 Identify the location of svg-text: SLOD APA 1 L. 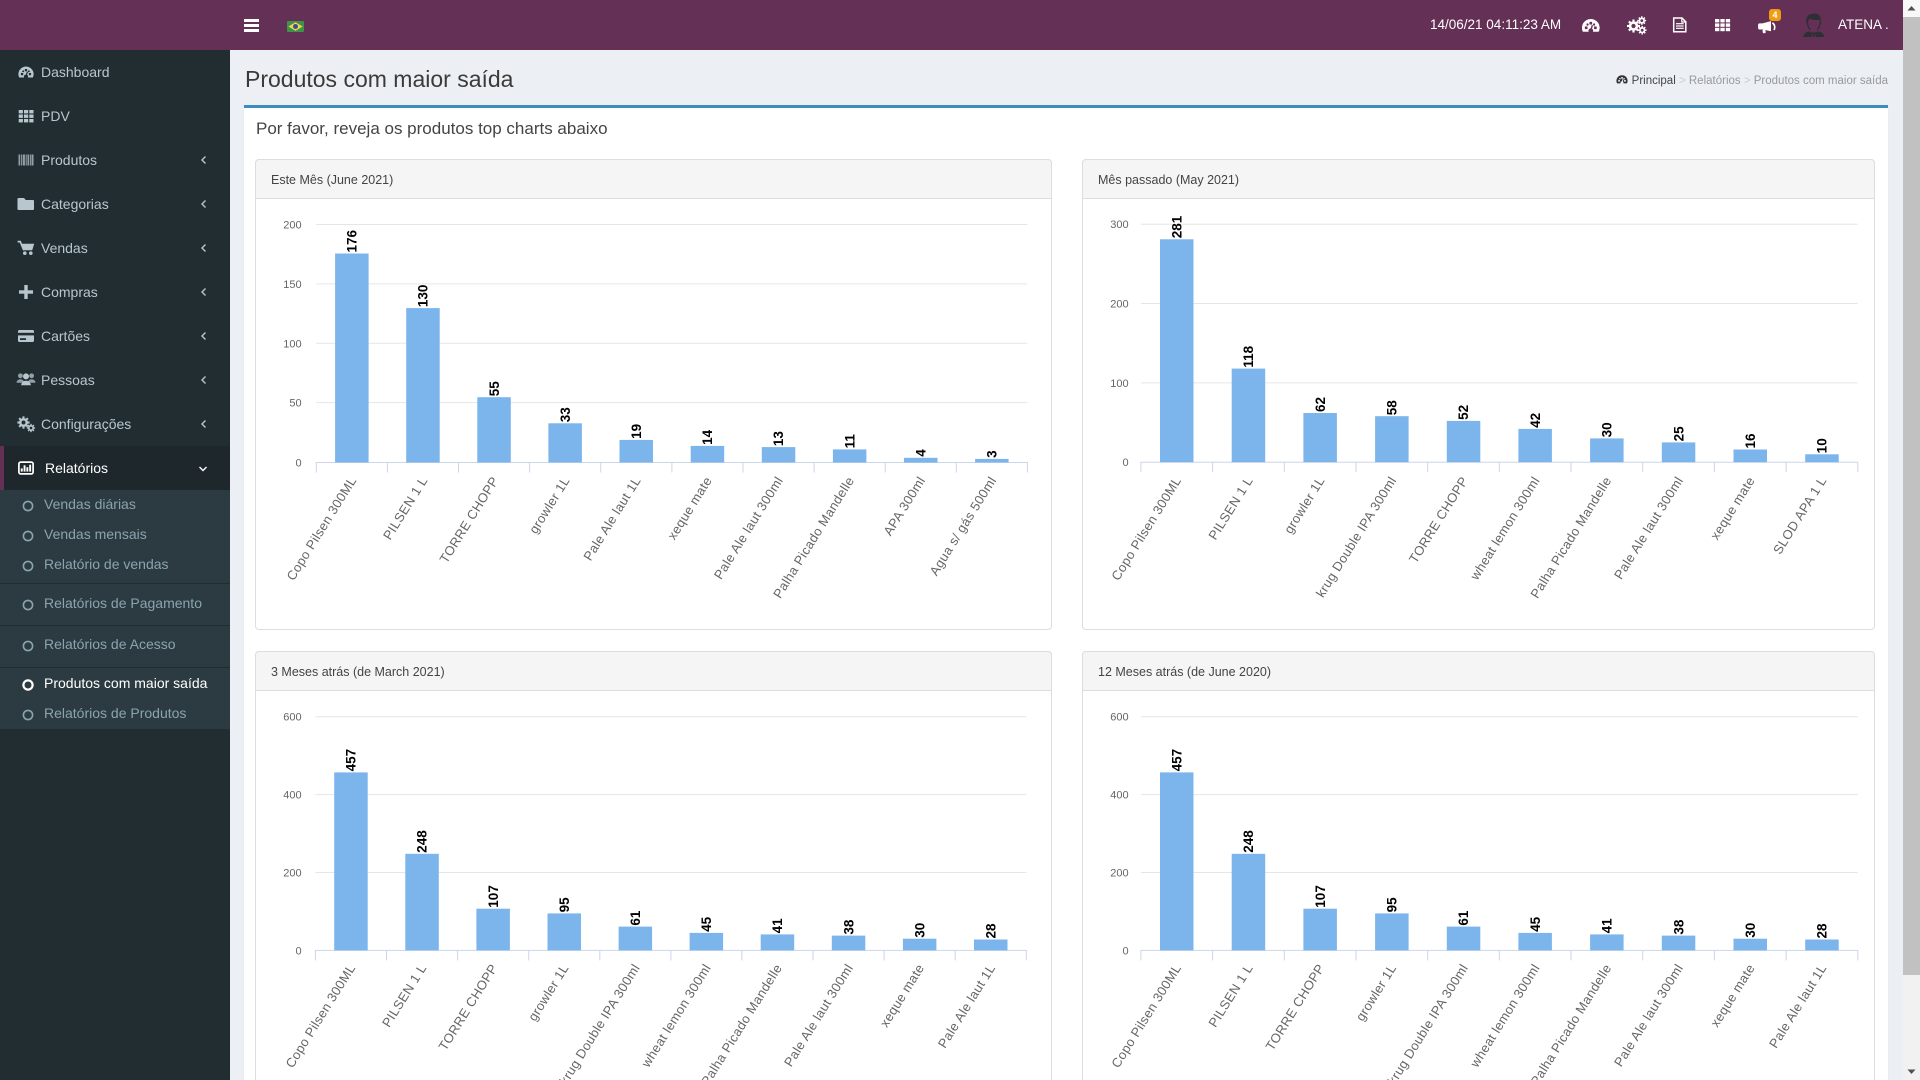
(1800, 515).